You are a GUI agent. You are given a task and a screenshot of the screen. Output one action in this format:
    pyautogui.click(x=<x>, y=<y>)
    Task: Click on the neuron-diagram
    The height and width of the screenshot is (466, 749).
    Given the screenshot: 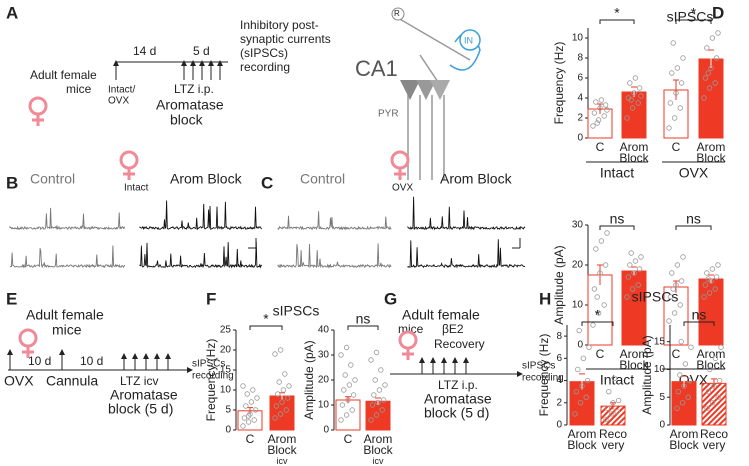 What is the action you would take?
    pyautogui.click(x=436, y=93)
    